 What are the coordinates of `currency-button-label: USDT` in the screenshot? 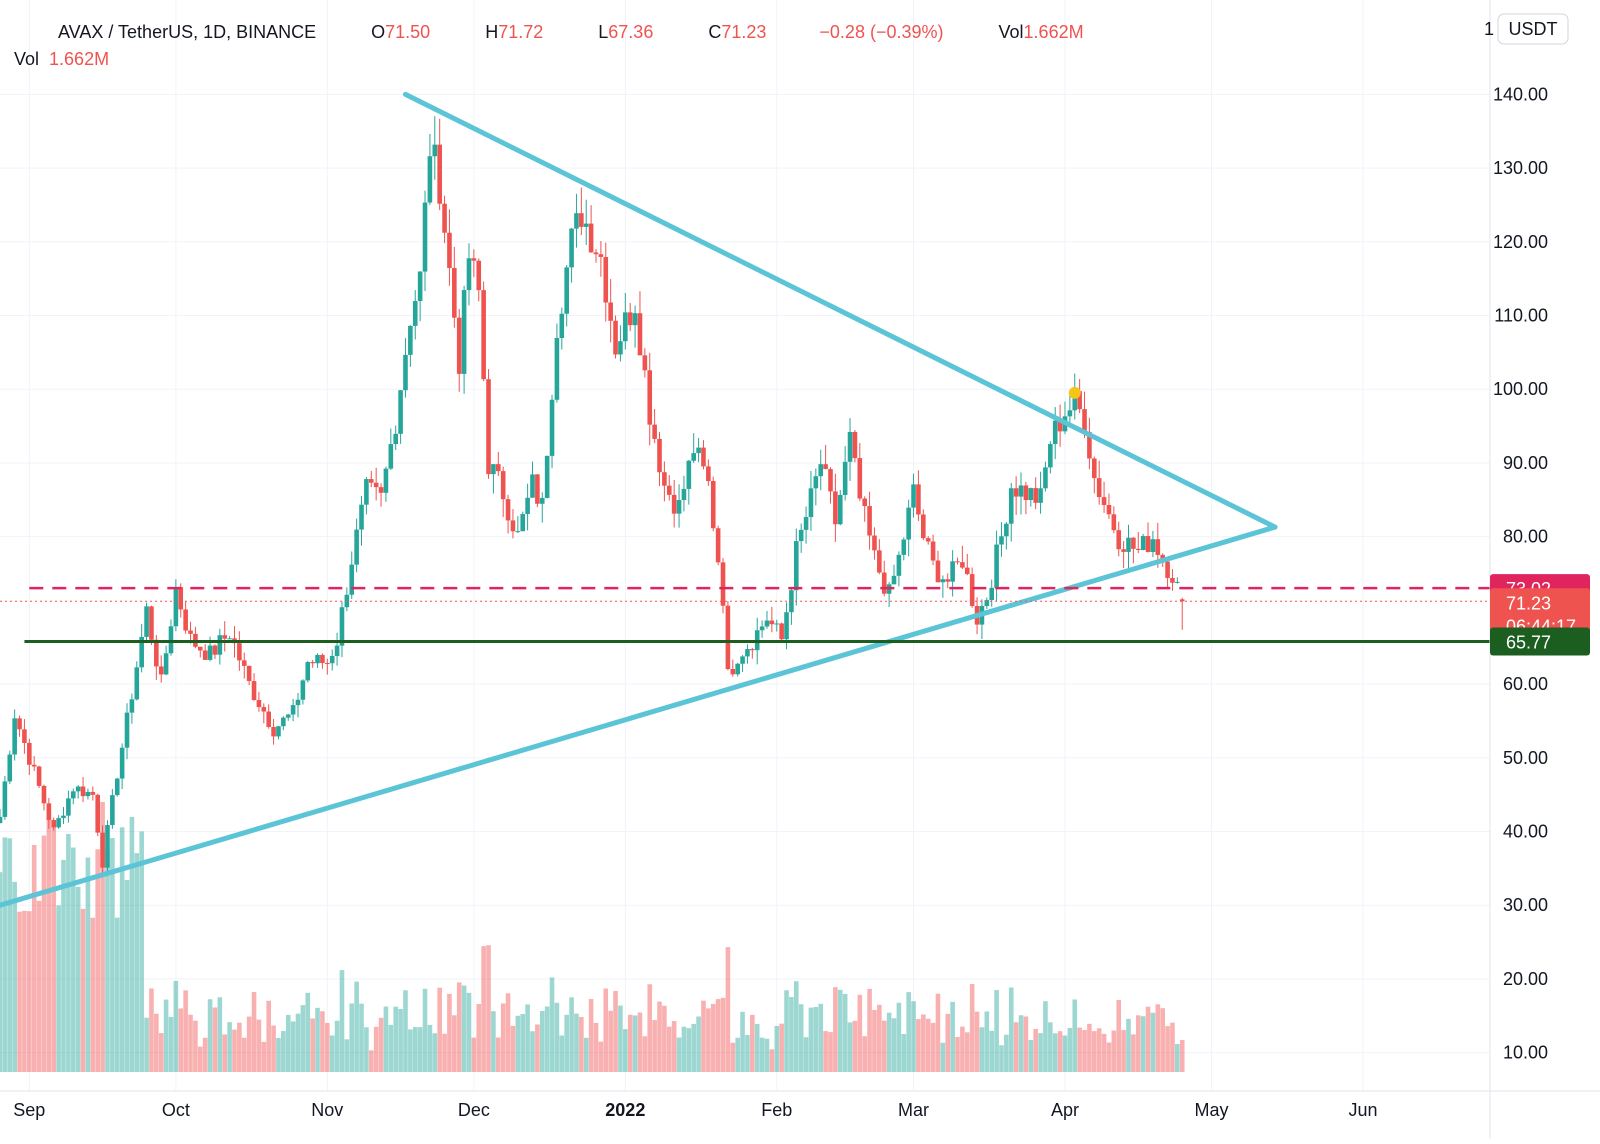 It's located at (1533, 29).